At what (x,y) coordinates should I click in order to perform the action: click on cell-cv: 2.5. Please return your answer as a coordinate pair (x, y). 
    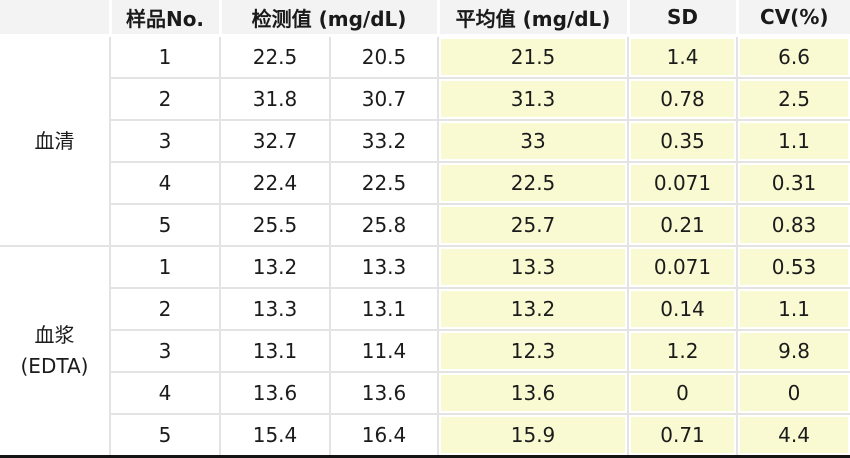
    Looking at the image, I should click on (793, 99).